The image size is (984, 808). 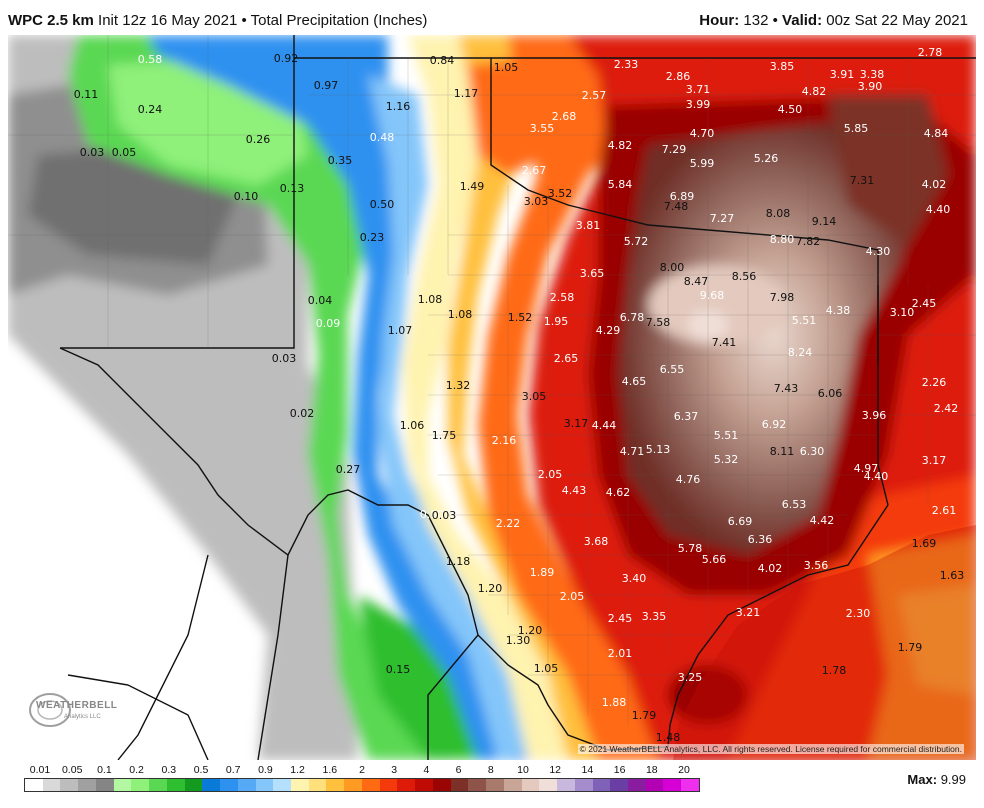 What do you see at coordinates (902, 312) in the screenshot?
I see `precip-value-label: 3.10` at bounding box center [902, 312].